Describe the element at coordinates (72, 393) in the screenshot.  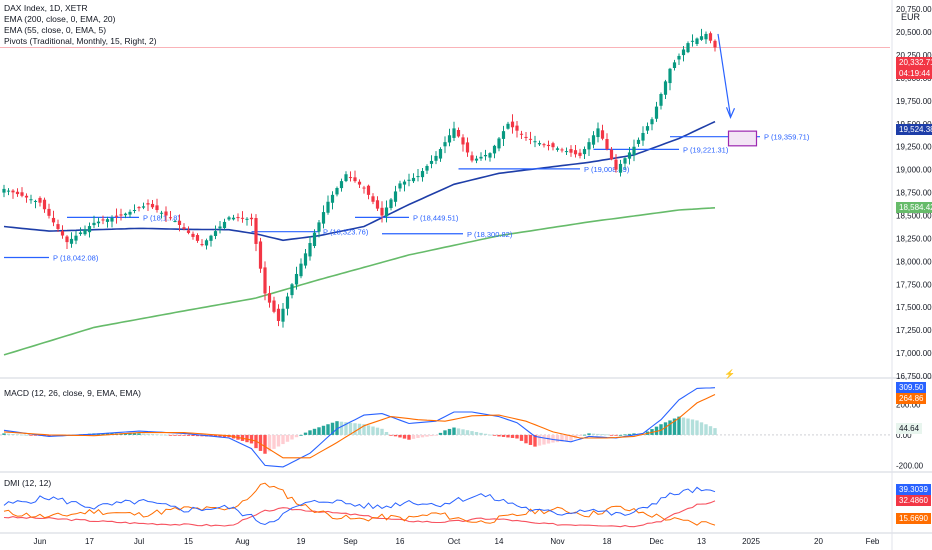
I see `macd-legend: MACD (12, 26, close, 9, EMA, EMA)` at that location.